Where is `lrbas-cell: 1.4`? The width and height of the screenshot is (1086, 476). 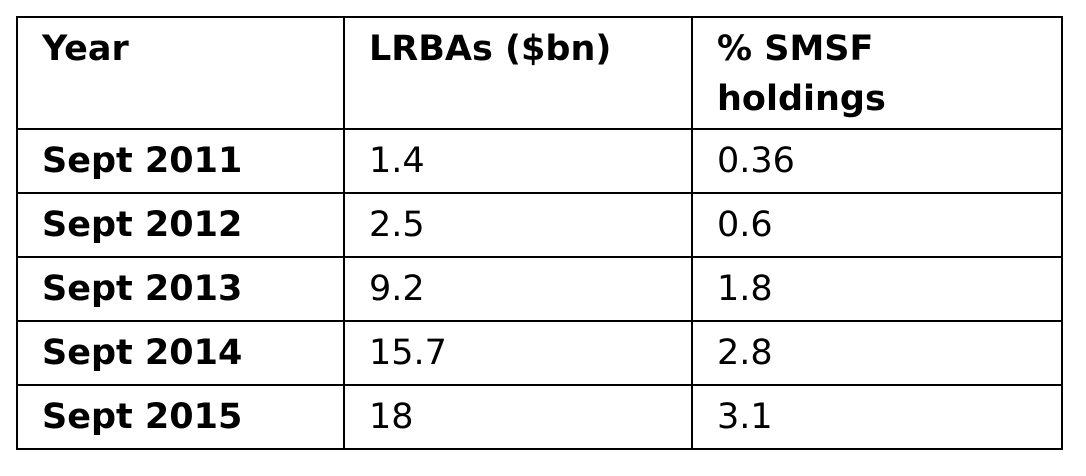 lrbas-cell: 1.4 is located at coordinates (518, 161).